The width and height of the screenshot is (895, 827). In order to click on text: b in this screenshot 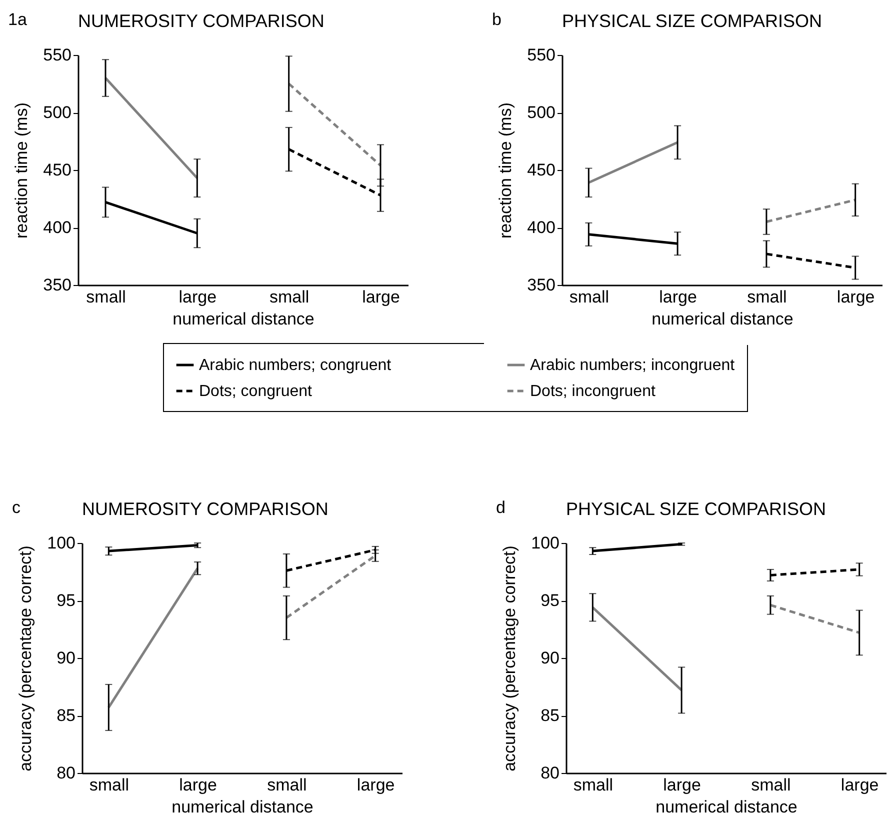, I will do `click(497, 19)`.